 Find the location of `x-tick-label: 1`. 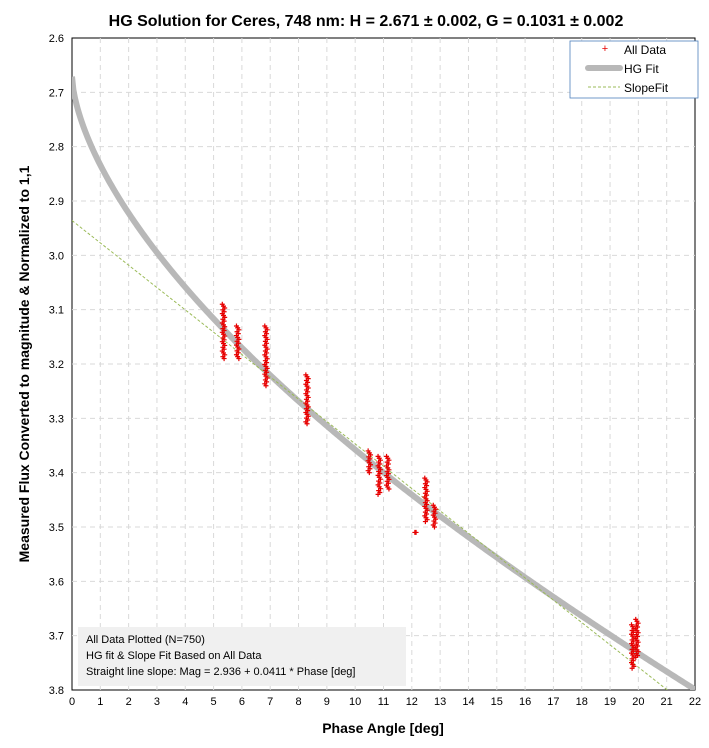

x-tick-label: 1 is located at coordinates (100, 702).